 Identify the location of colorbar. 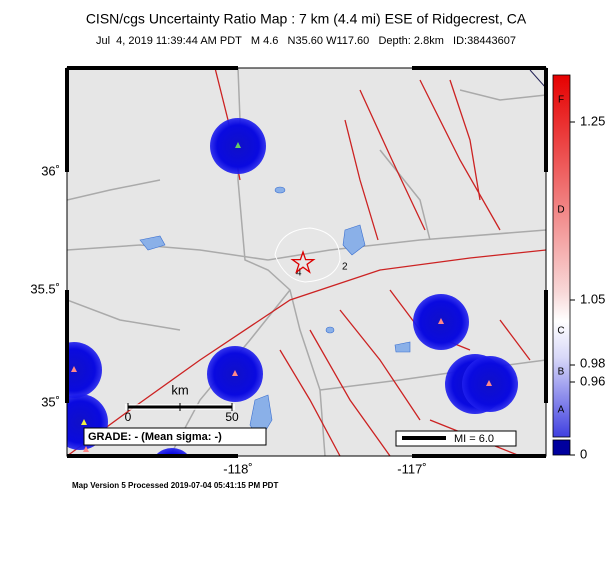
(563, 265).